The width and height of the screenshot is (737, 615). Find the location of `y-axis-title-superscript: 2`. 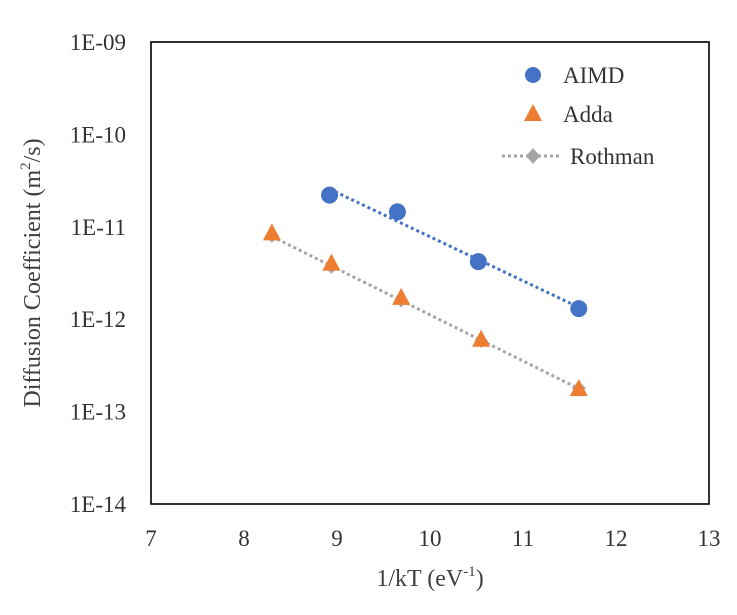

y-axis-title-superscript: 2 is located at coordinates (26, 166).